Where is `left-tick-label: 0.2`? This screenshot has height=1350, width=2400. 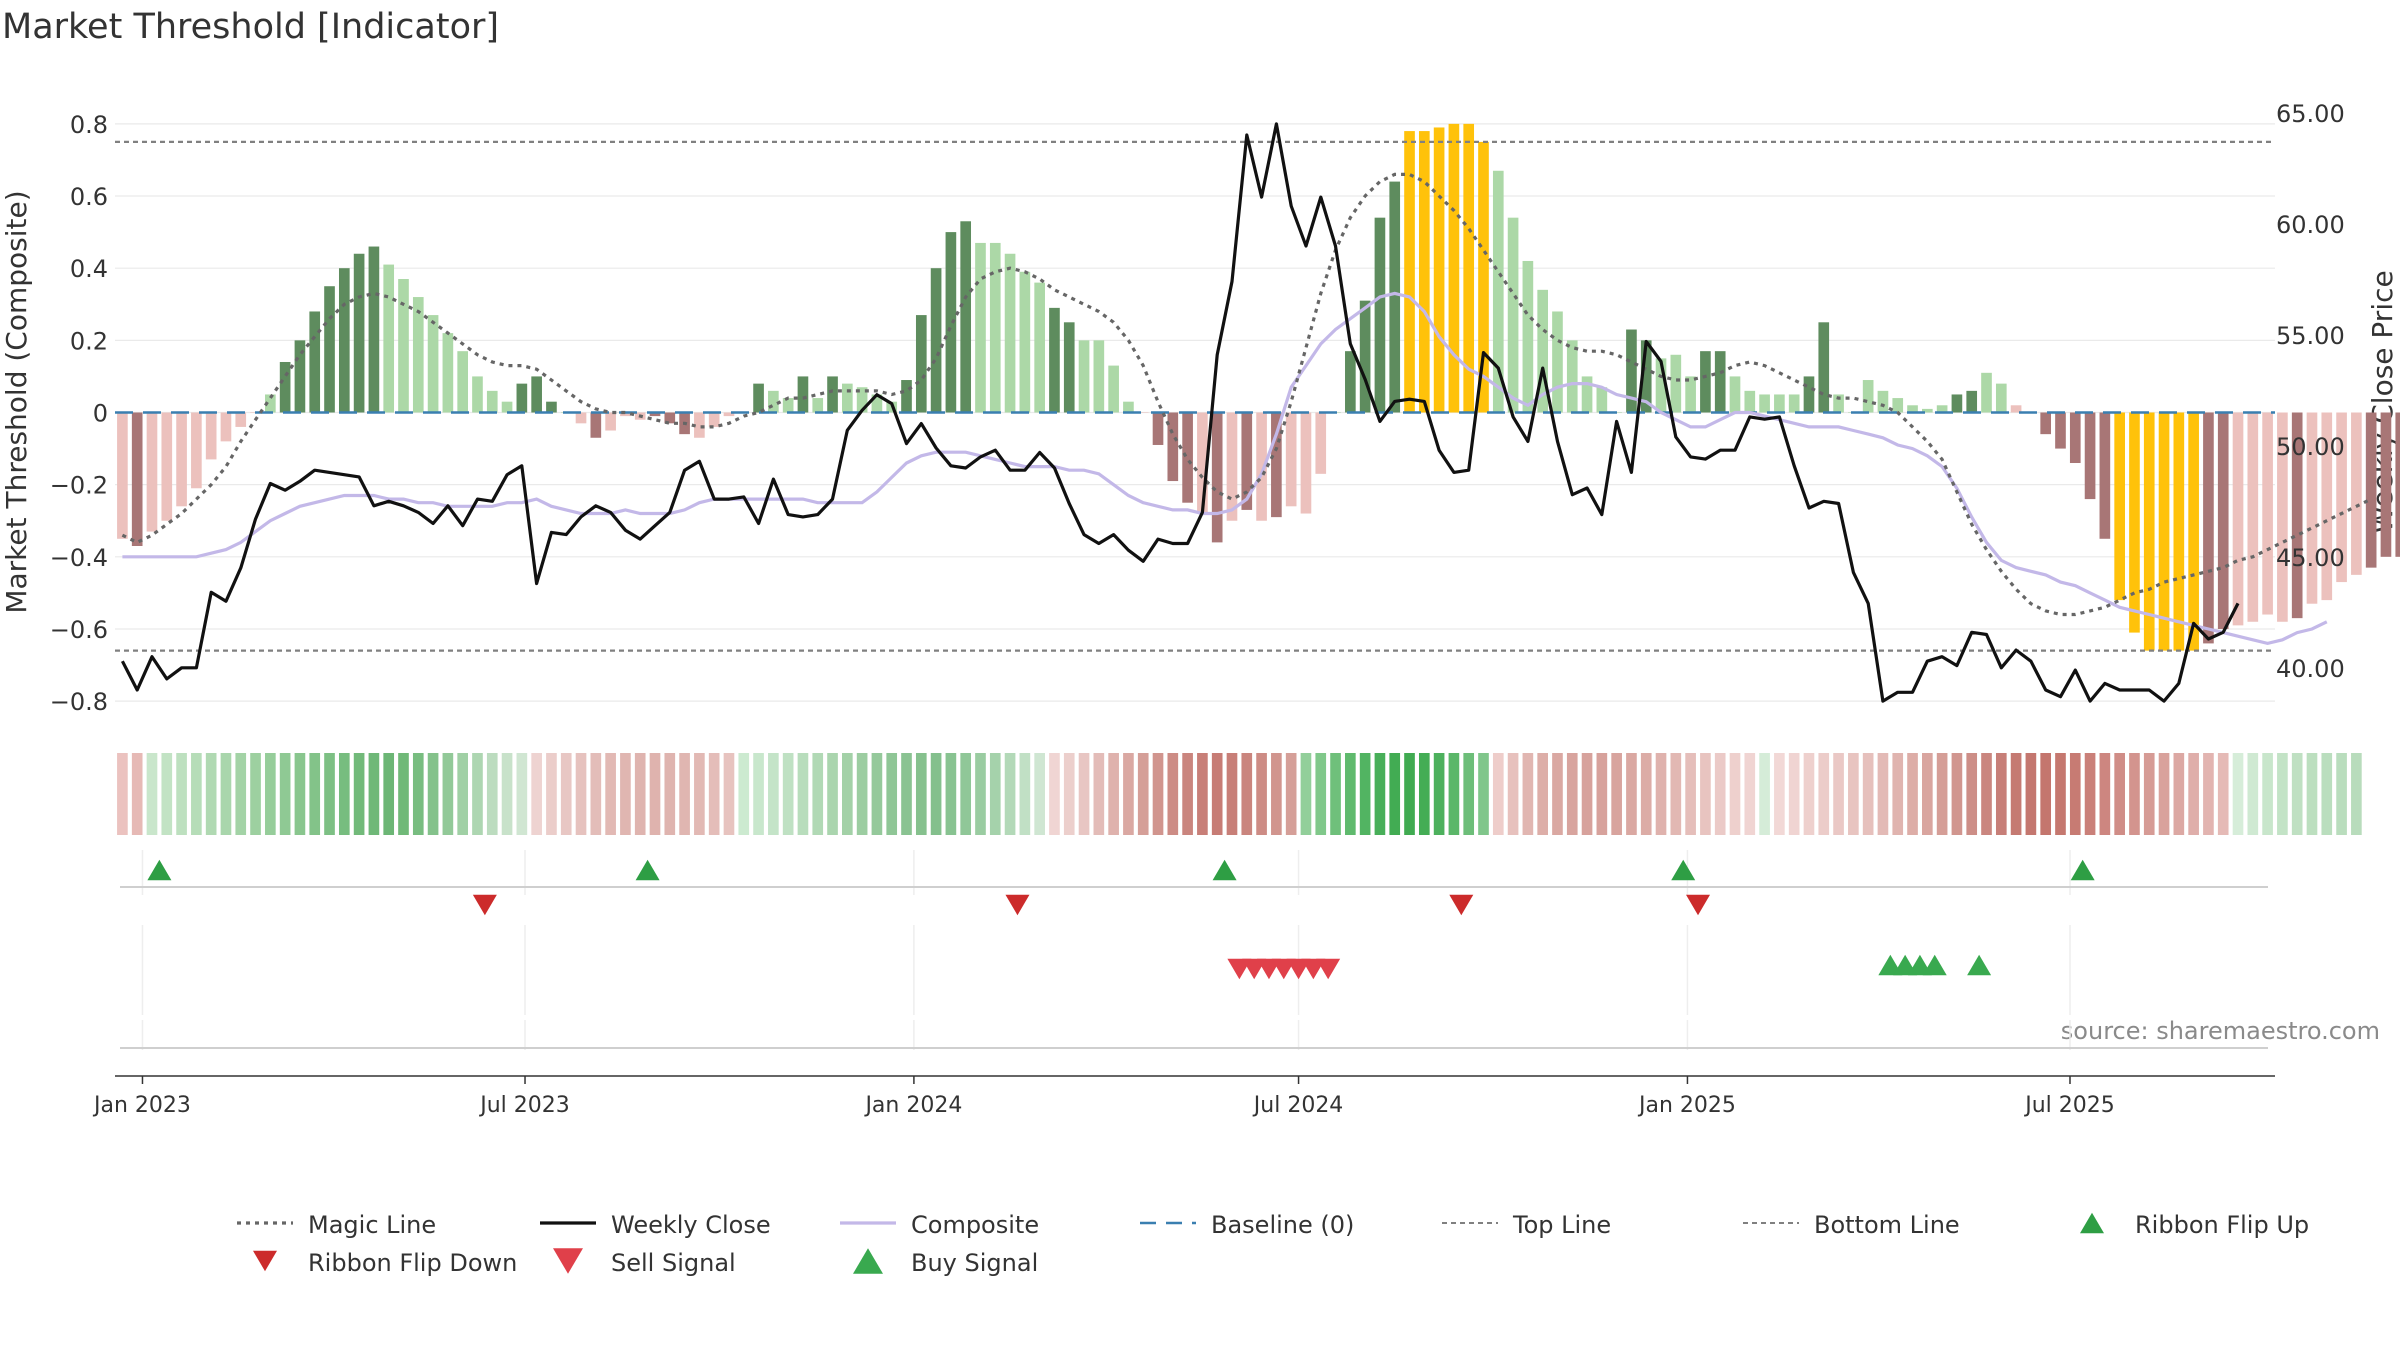 left-tick-label: 0.2 is located at coordinates (89, 341).